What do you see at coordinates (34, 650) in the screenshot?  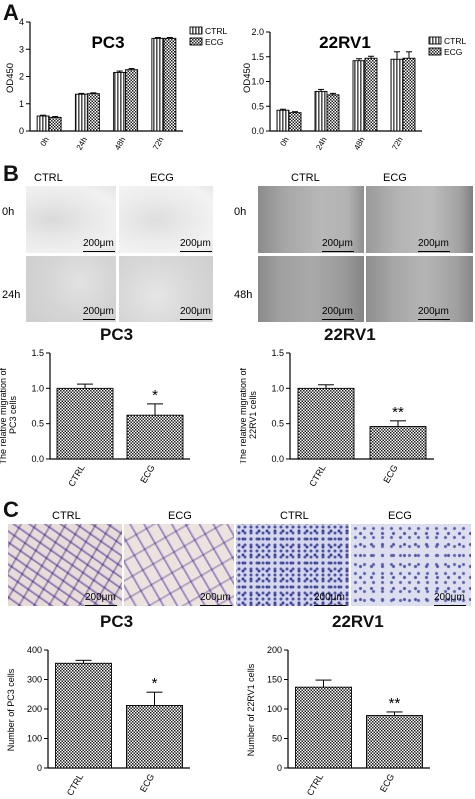 I see `y-tick-label: 400` at bounding box center [34, 650].